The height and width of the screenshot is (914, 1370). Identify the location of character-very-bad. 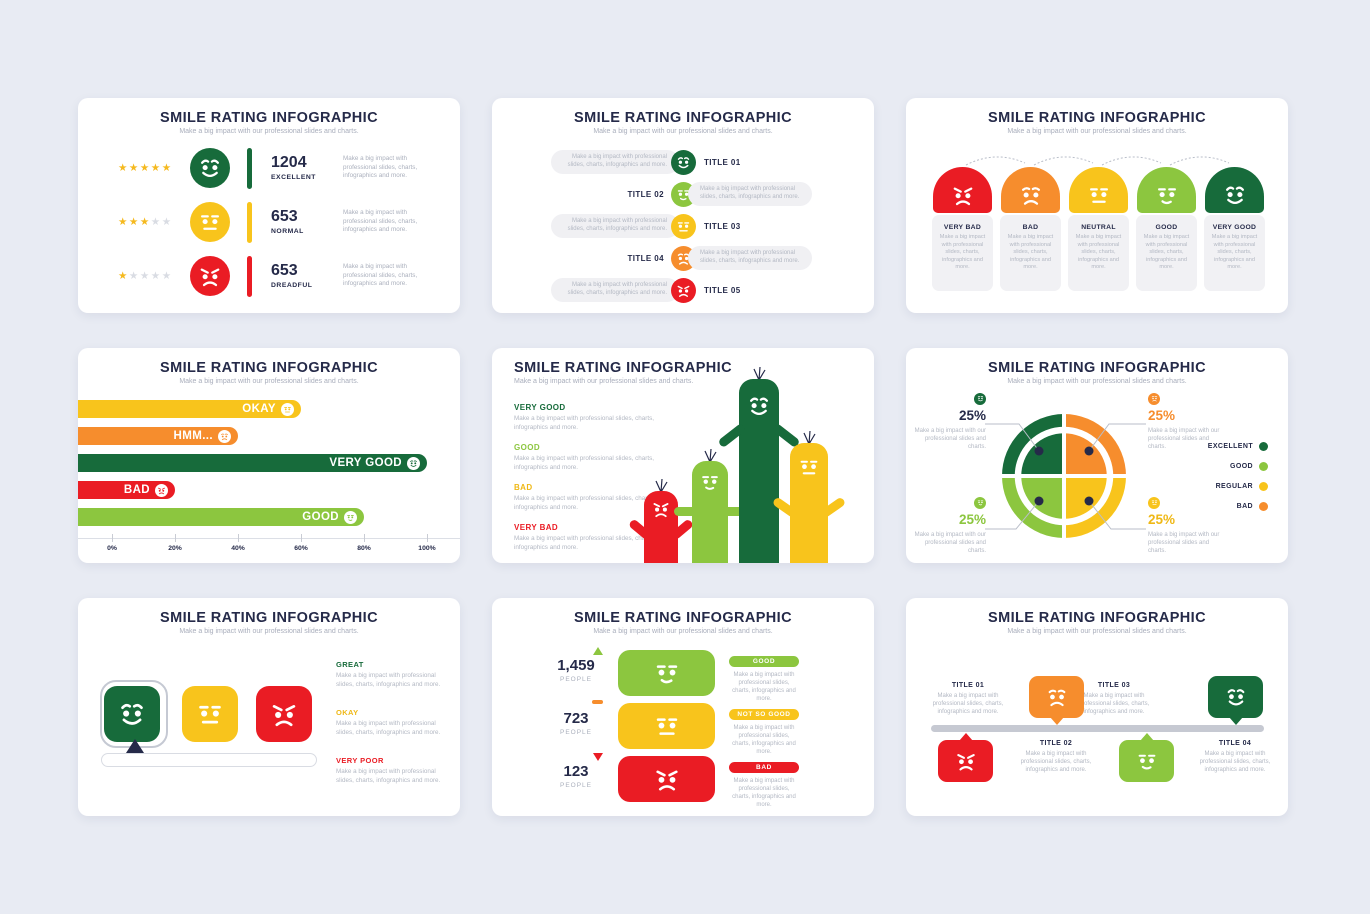
(661, 520).